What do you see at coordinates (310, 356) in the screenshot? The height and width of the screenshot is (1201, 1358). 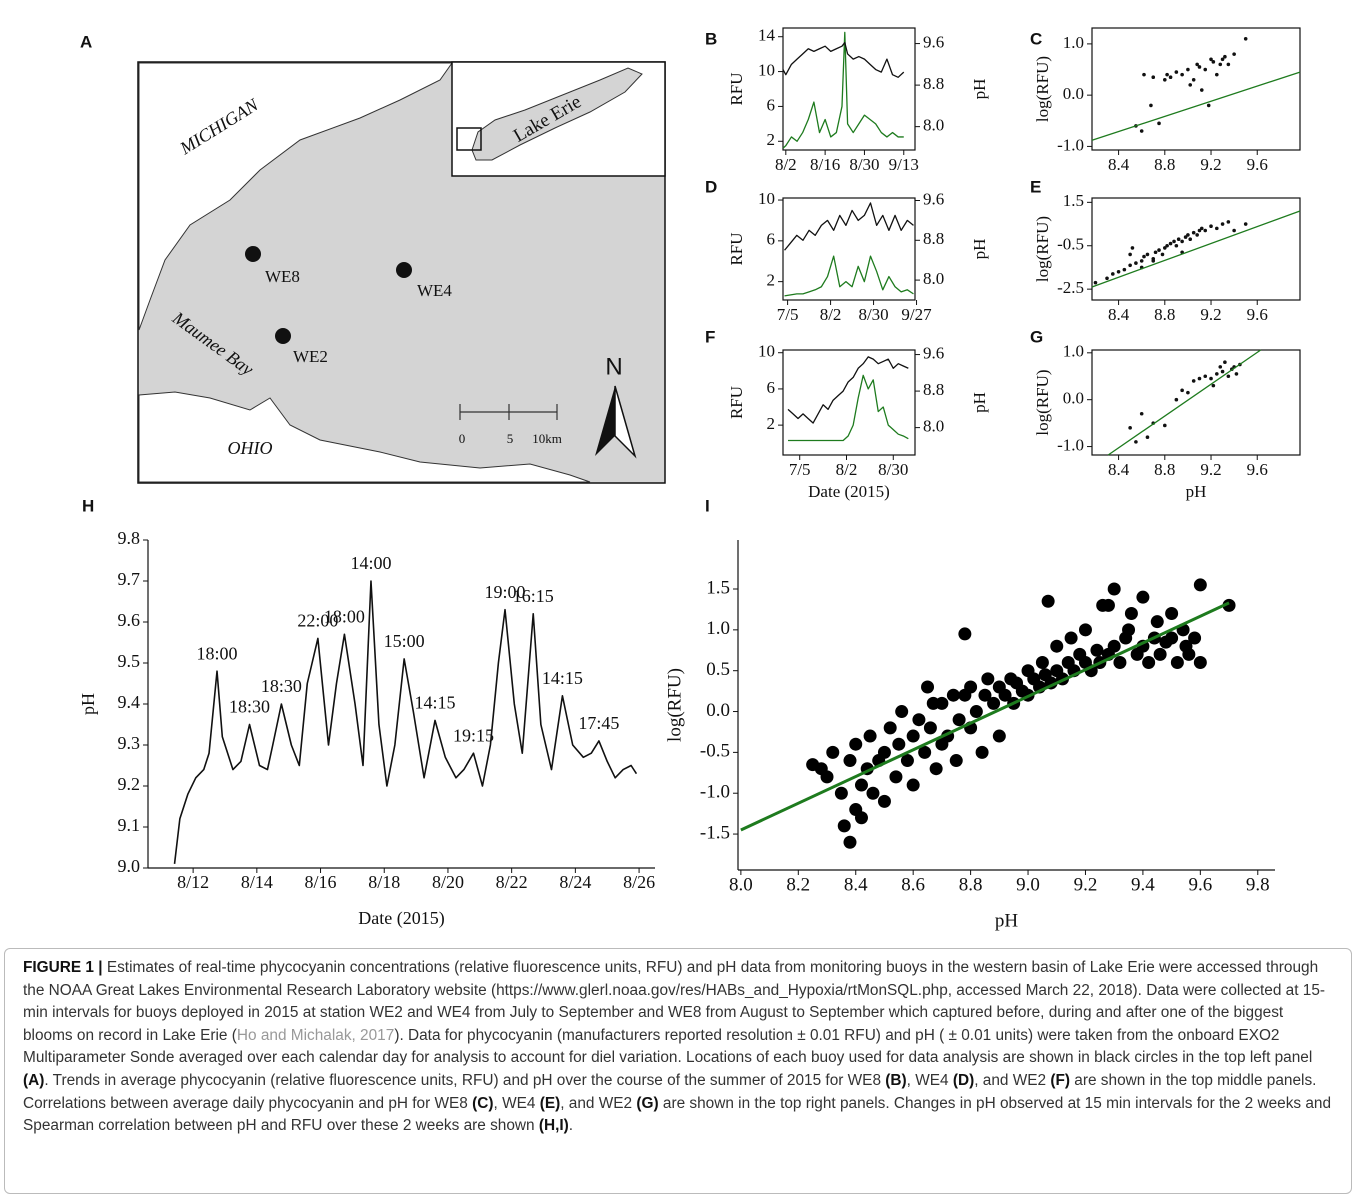 I see `station-label: WE2` at bounding box center [310, 356].